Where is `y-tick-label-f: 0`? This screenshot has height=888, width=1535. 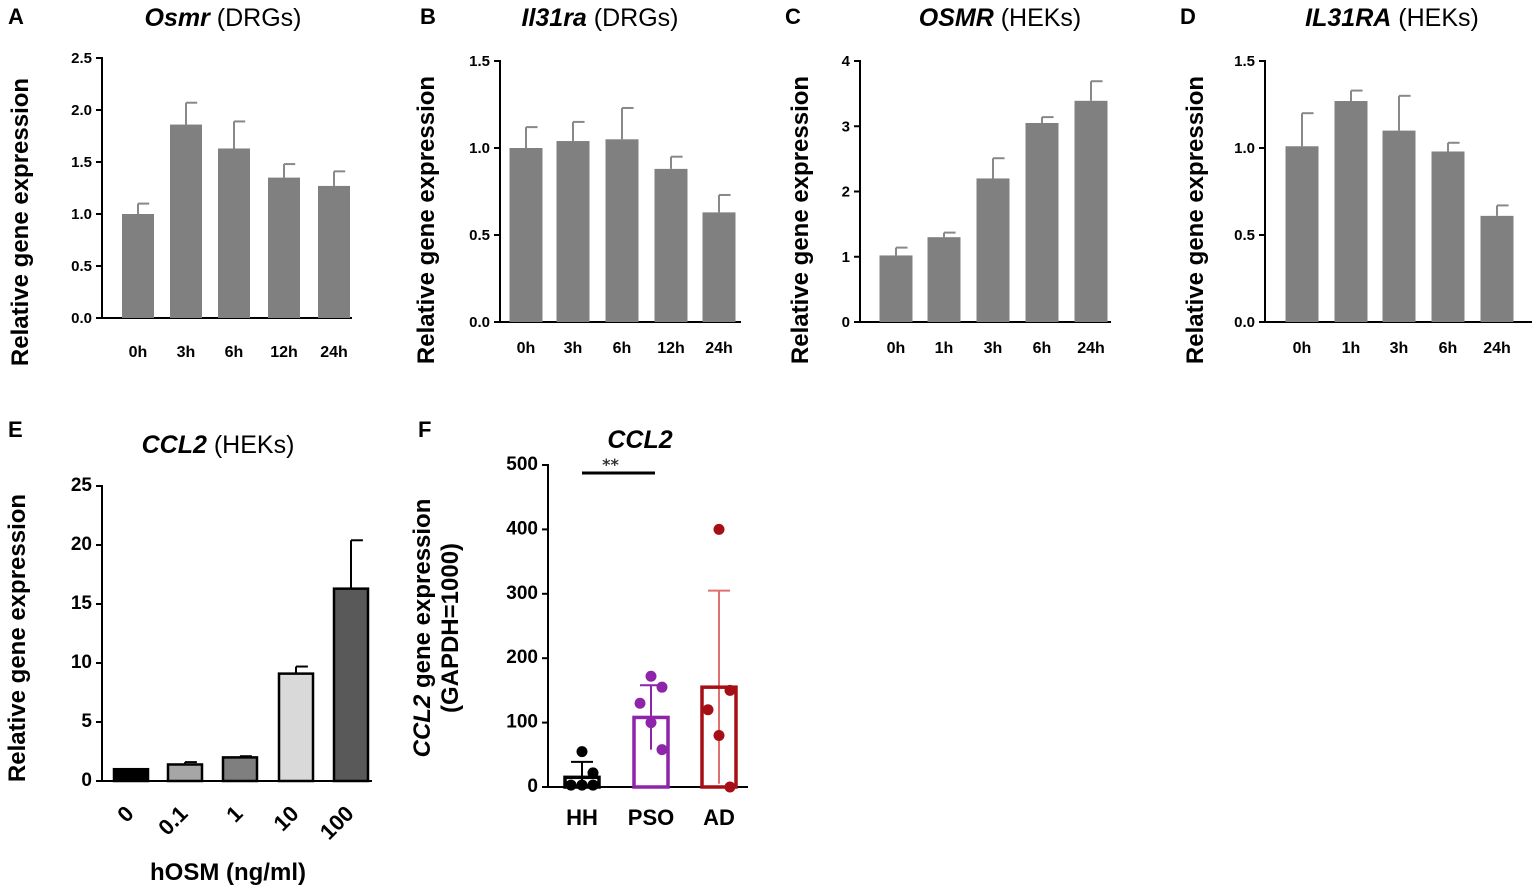 y-tick-label-f: 0 is located at coordinates (532, 786).